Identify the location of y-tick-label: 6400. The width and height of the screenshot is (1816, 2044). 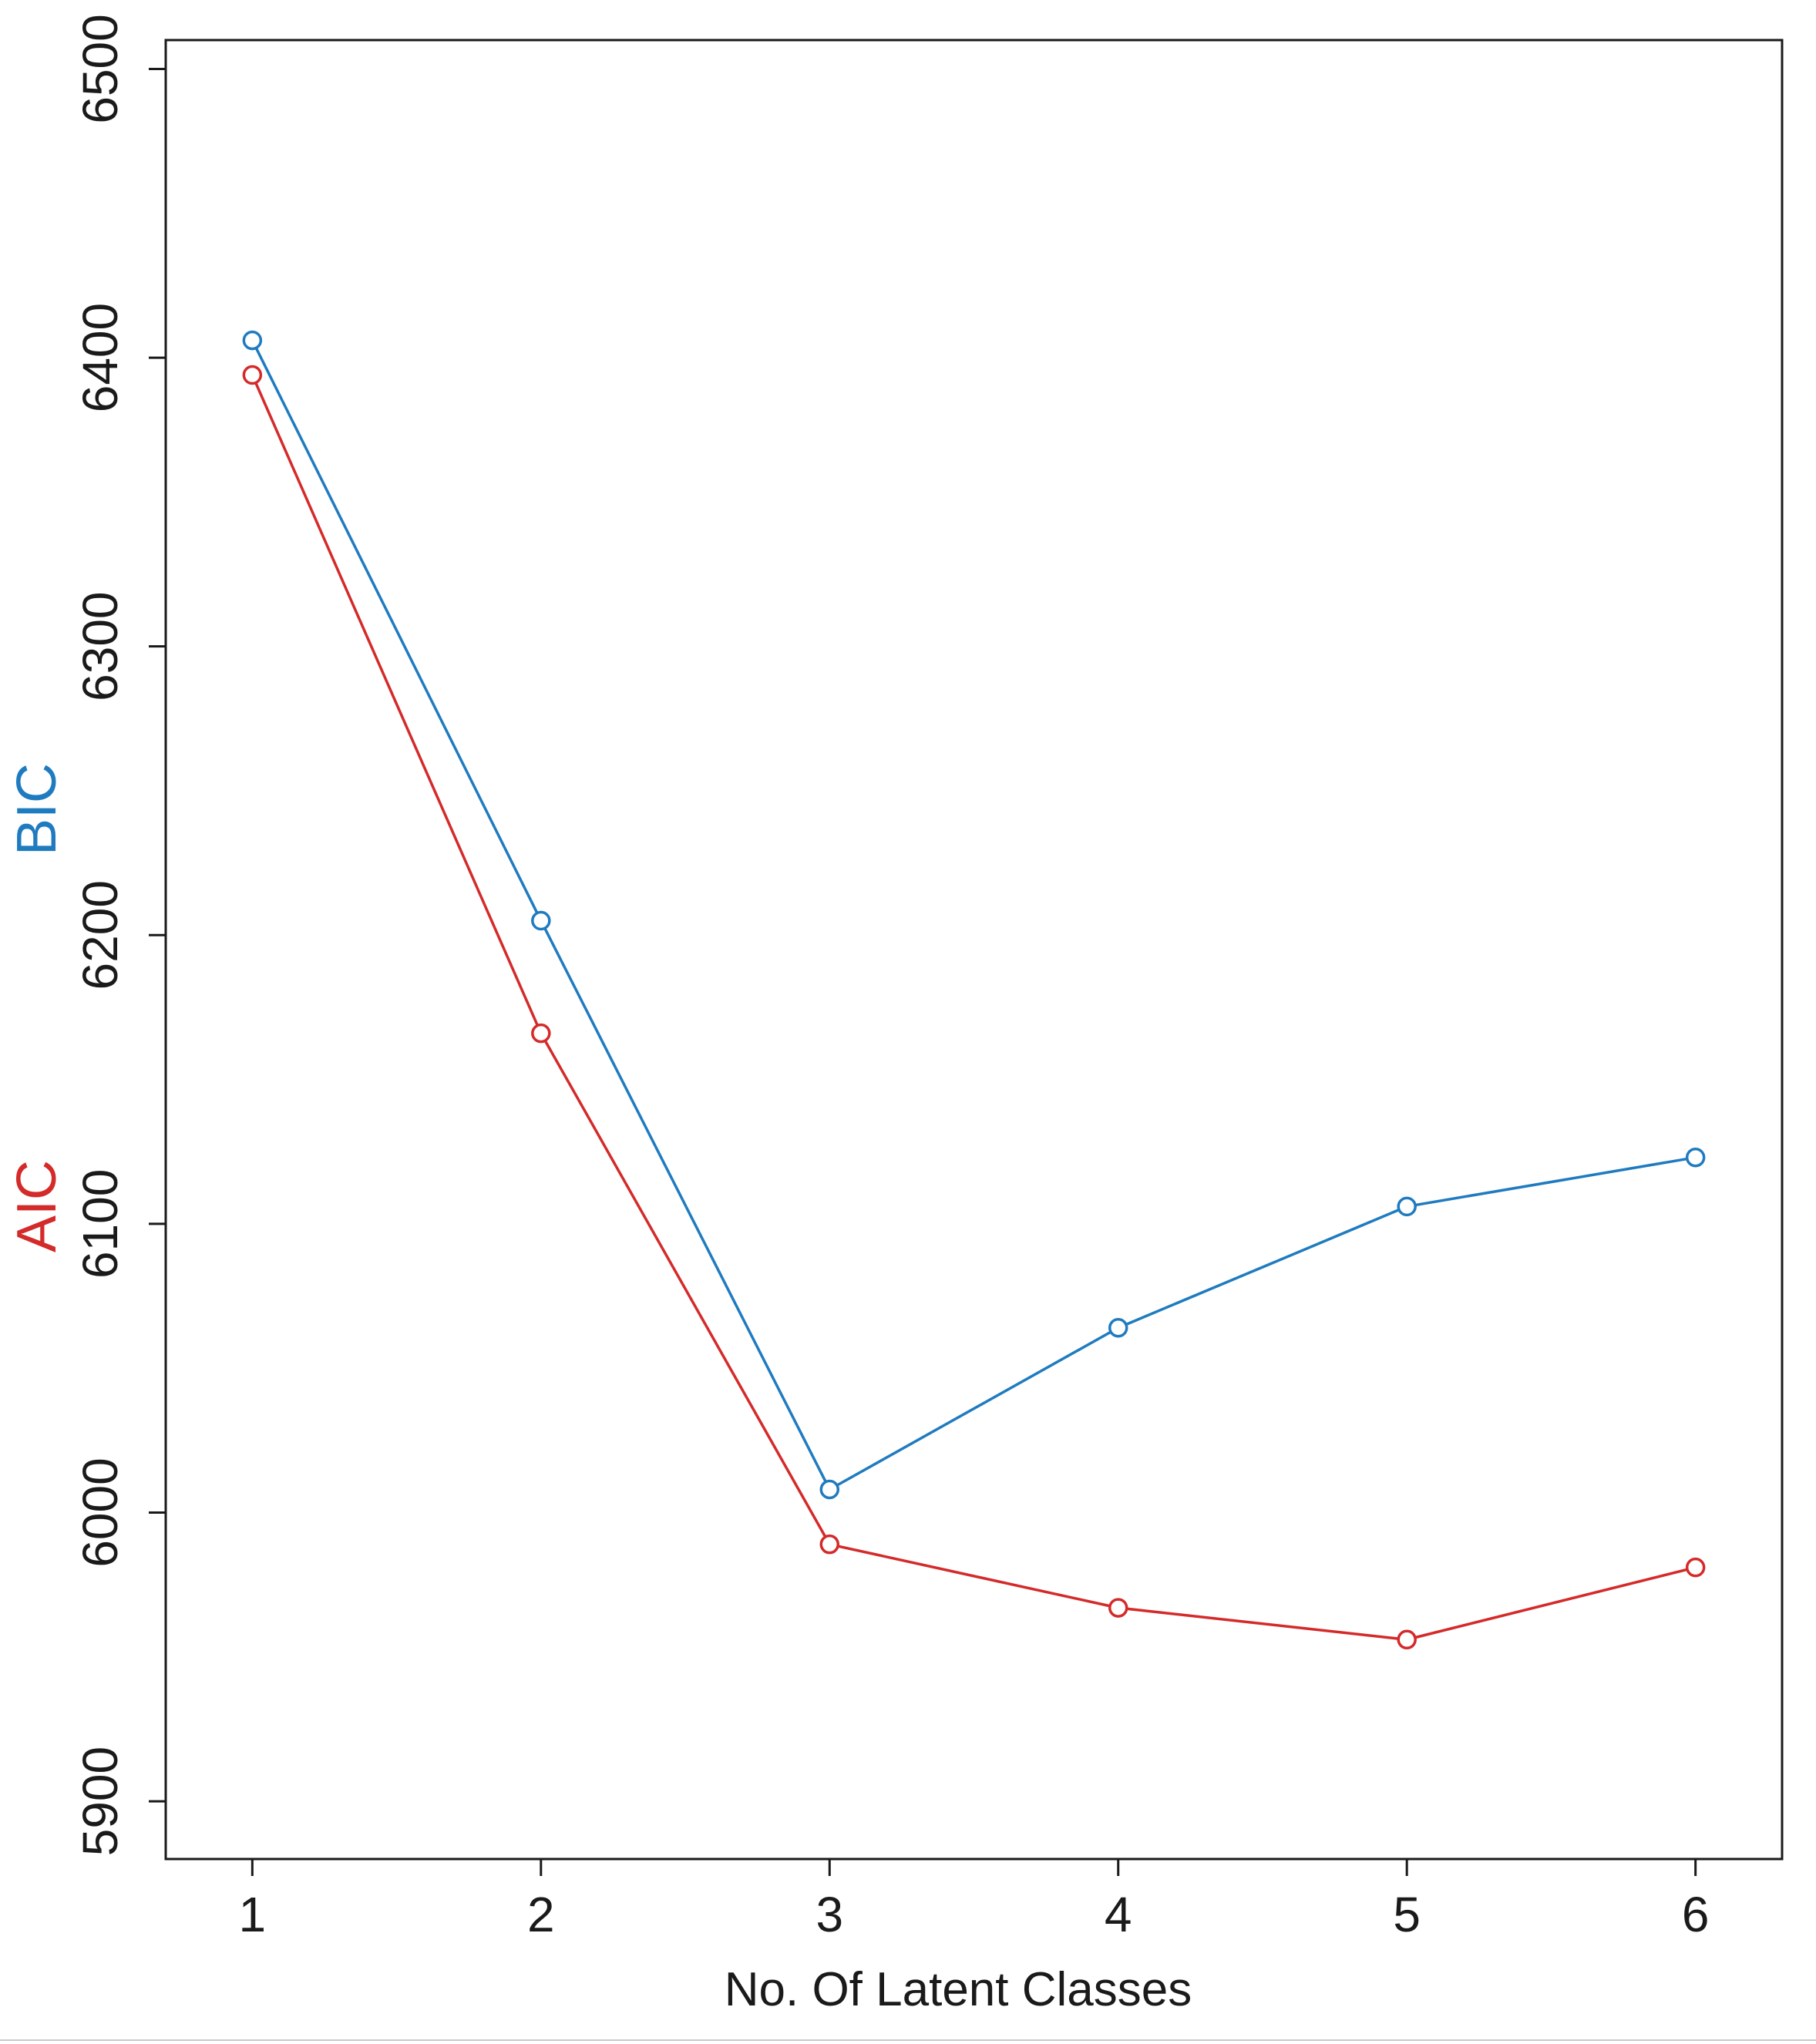
(100, 357).